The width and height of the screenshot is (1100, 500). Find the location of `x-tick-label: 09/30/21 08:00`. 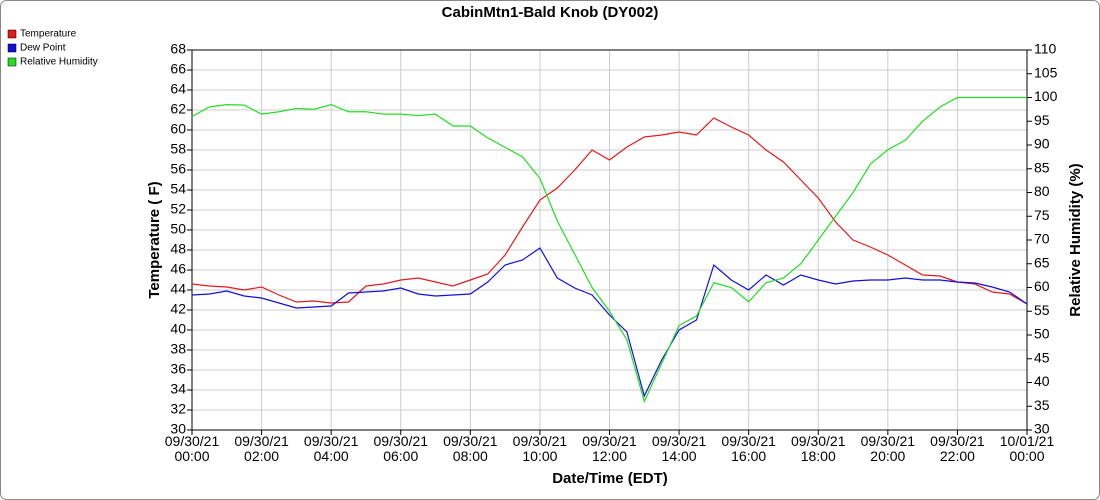

x-tick-label: 09/30/21 08:00 is located at coordinates (470, 448).